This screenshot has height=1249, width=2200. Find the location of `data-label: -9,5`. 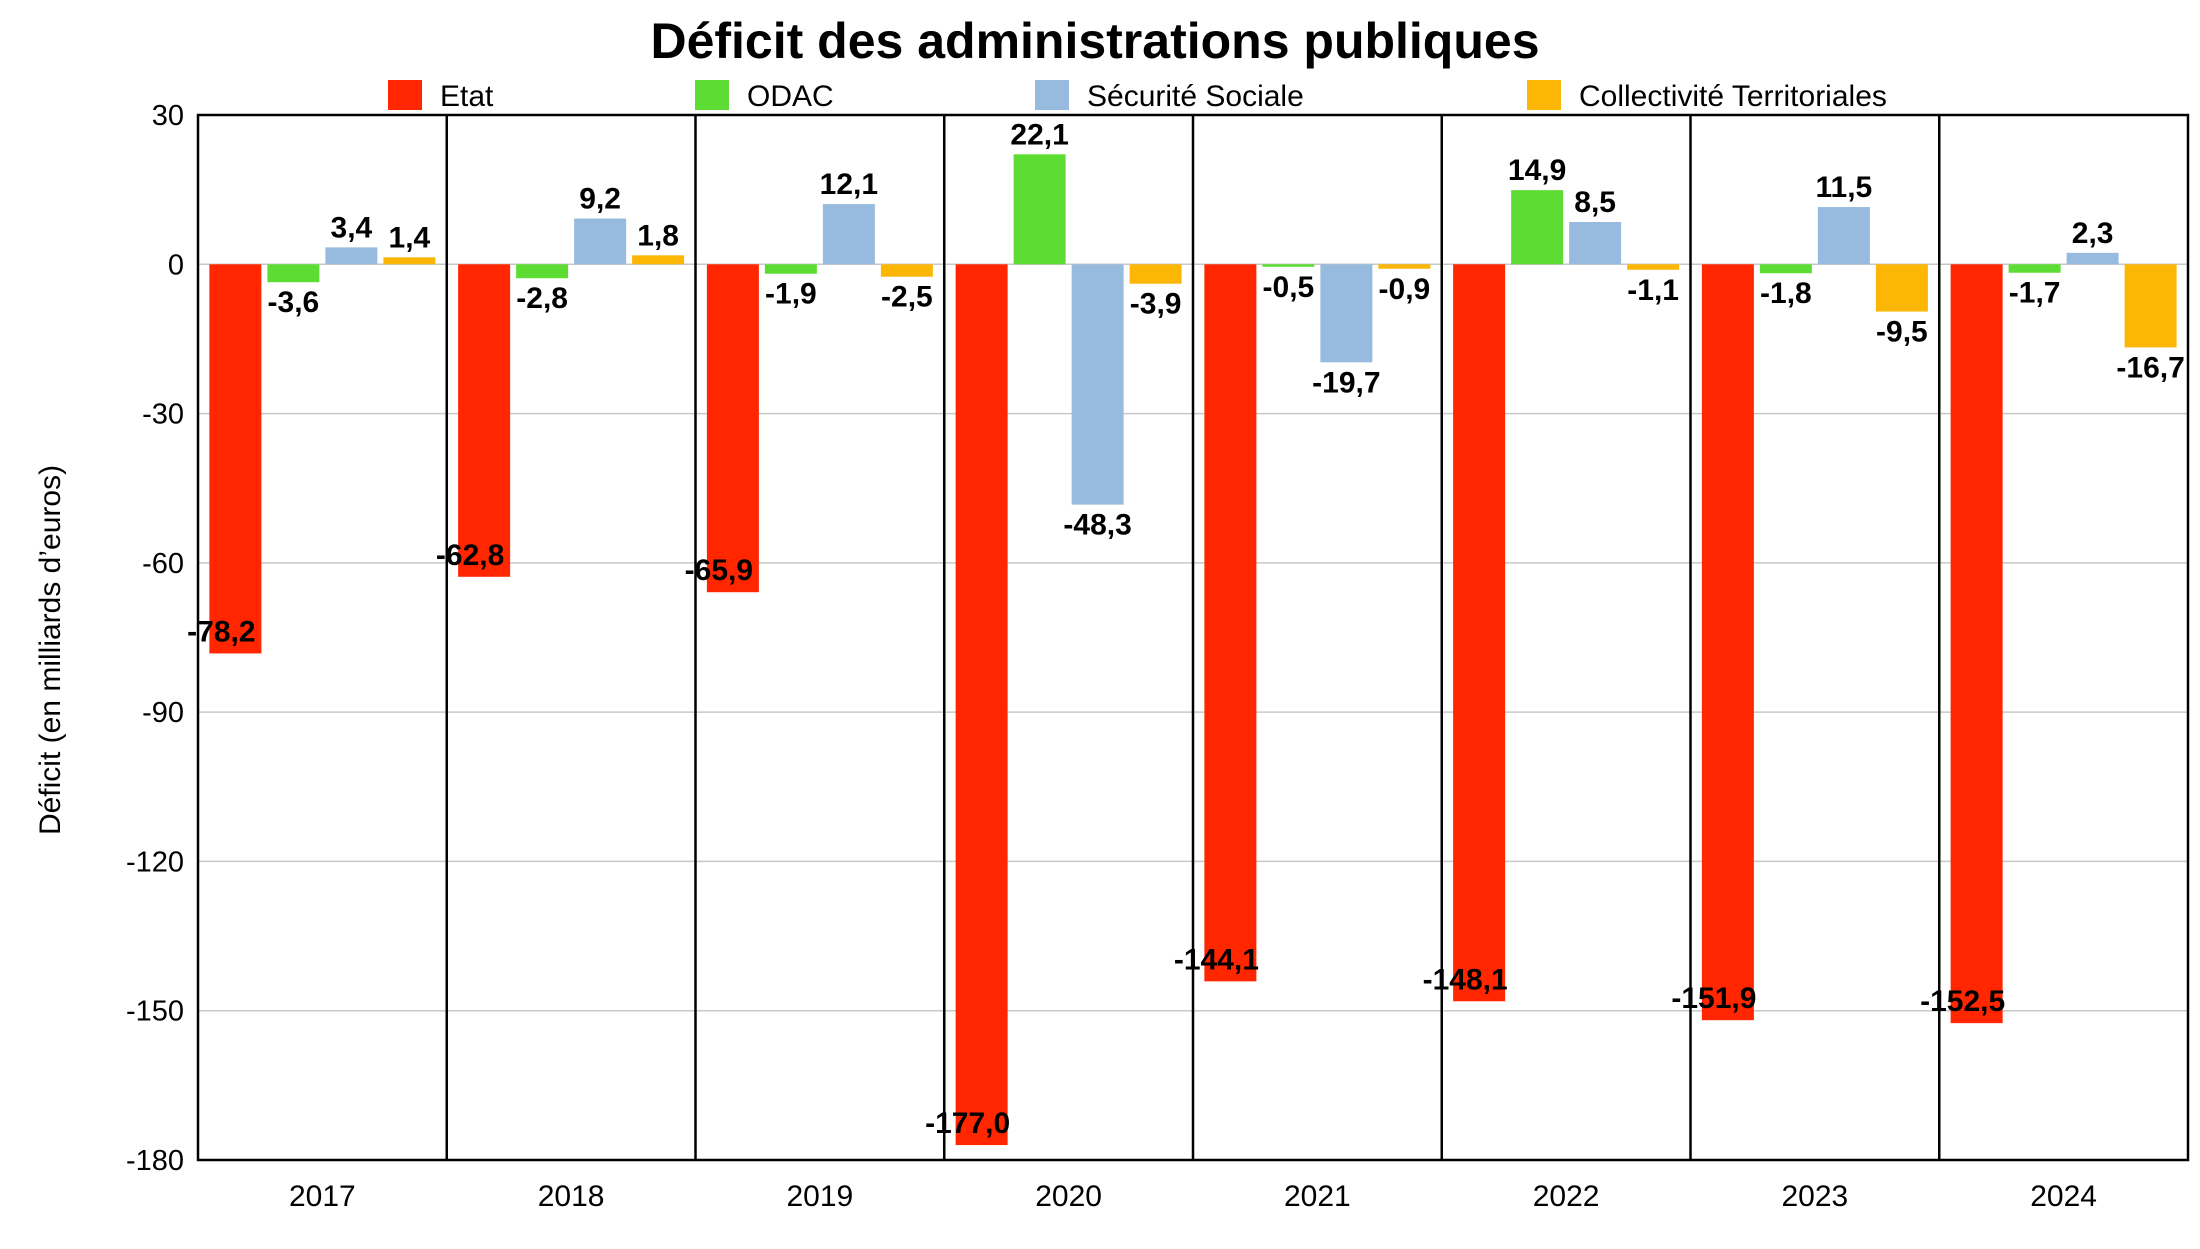

data-label: -9,5 is located at coordinates (1902, 332).